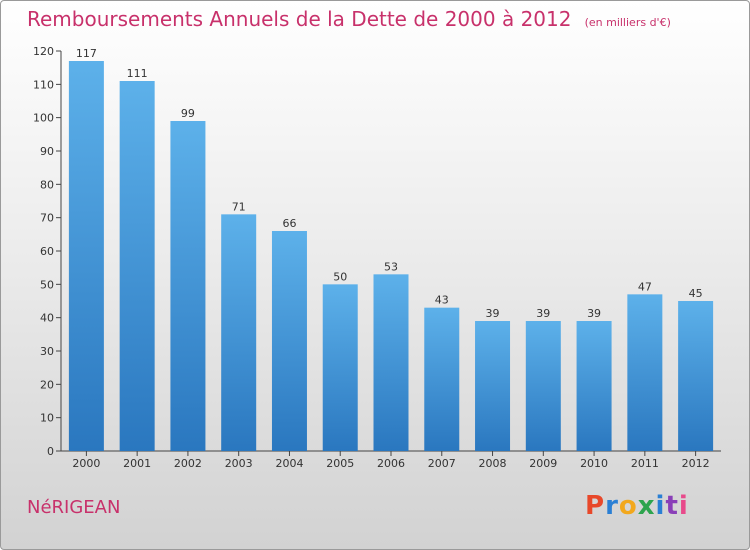  I want to click on proxiti-logo: Proxiti, so click(637, 506).